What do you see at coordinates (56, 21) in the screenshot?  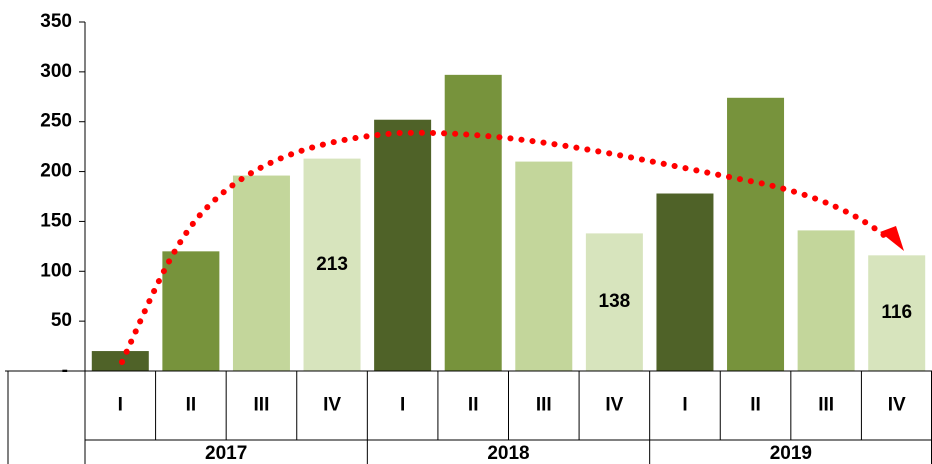 I see `y-tick-label: 350` at bounding box center [56, 21].